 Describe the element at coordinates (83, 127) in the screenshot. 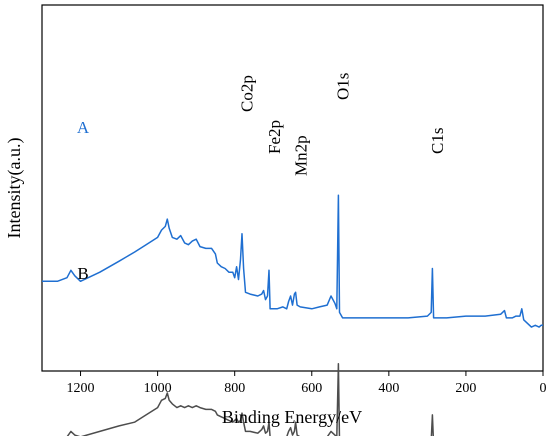

I see `series-label-a: A` at that location.